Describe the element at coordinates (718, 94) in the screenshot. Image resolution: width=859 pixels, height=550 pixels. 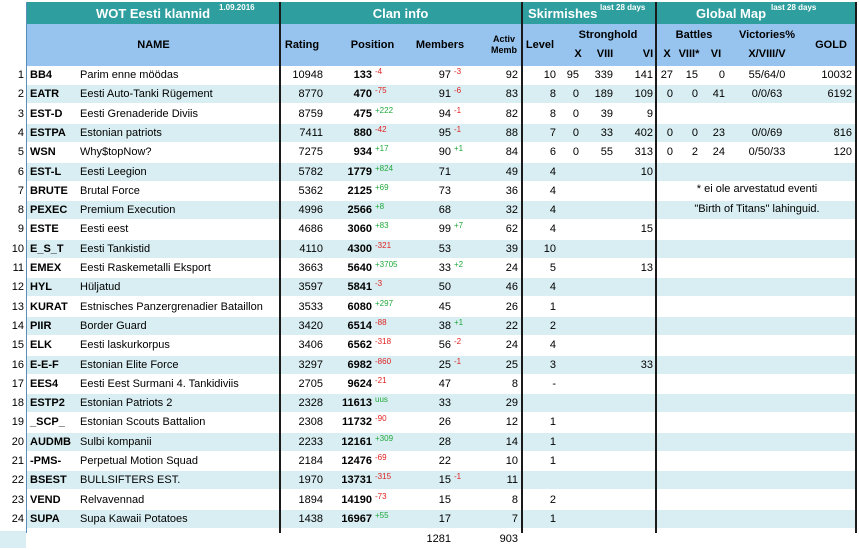
I see `battles-vi: 41` at that location.